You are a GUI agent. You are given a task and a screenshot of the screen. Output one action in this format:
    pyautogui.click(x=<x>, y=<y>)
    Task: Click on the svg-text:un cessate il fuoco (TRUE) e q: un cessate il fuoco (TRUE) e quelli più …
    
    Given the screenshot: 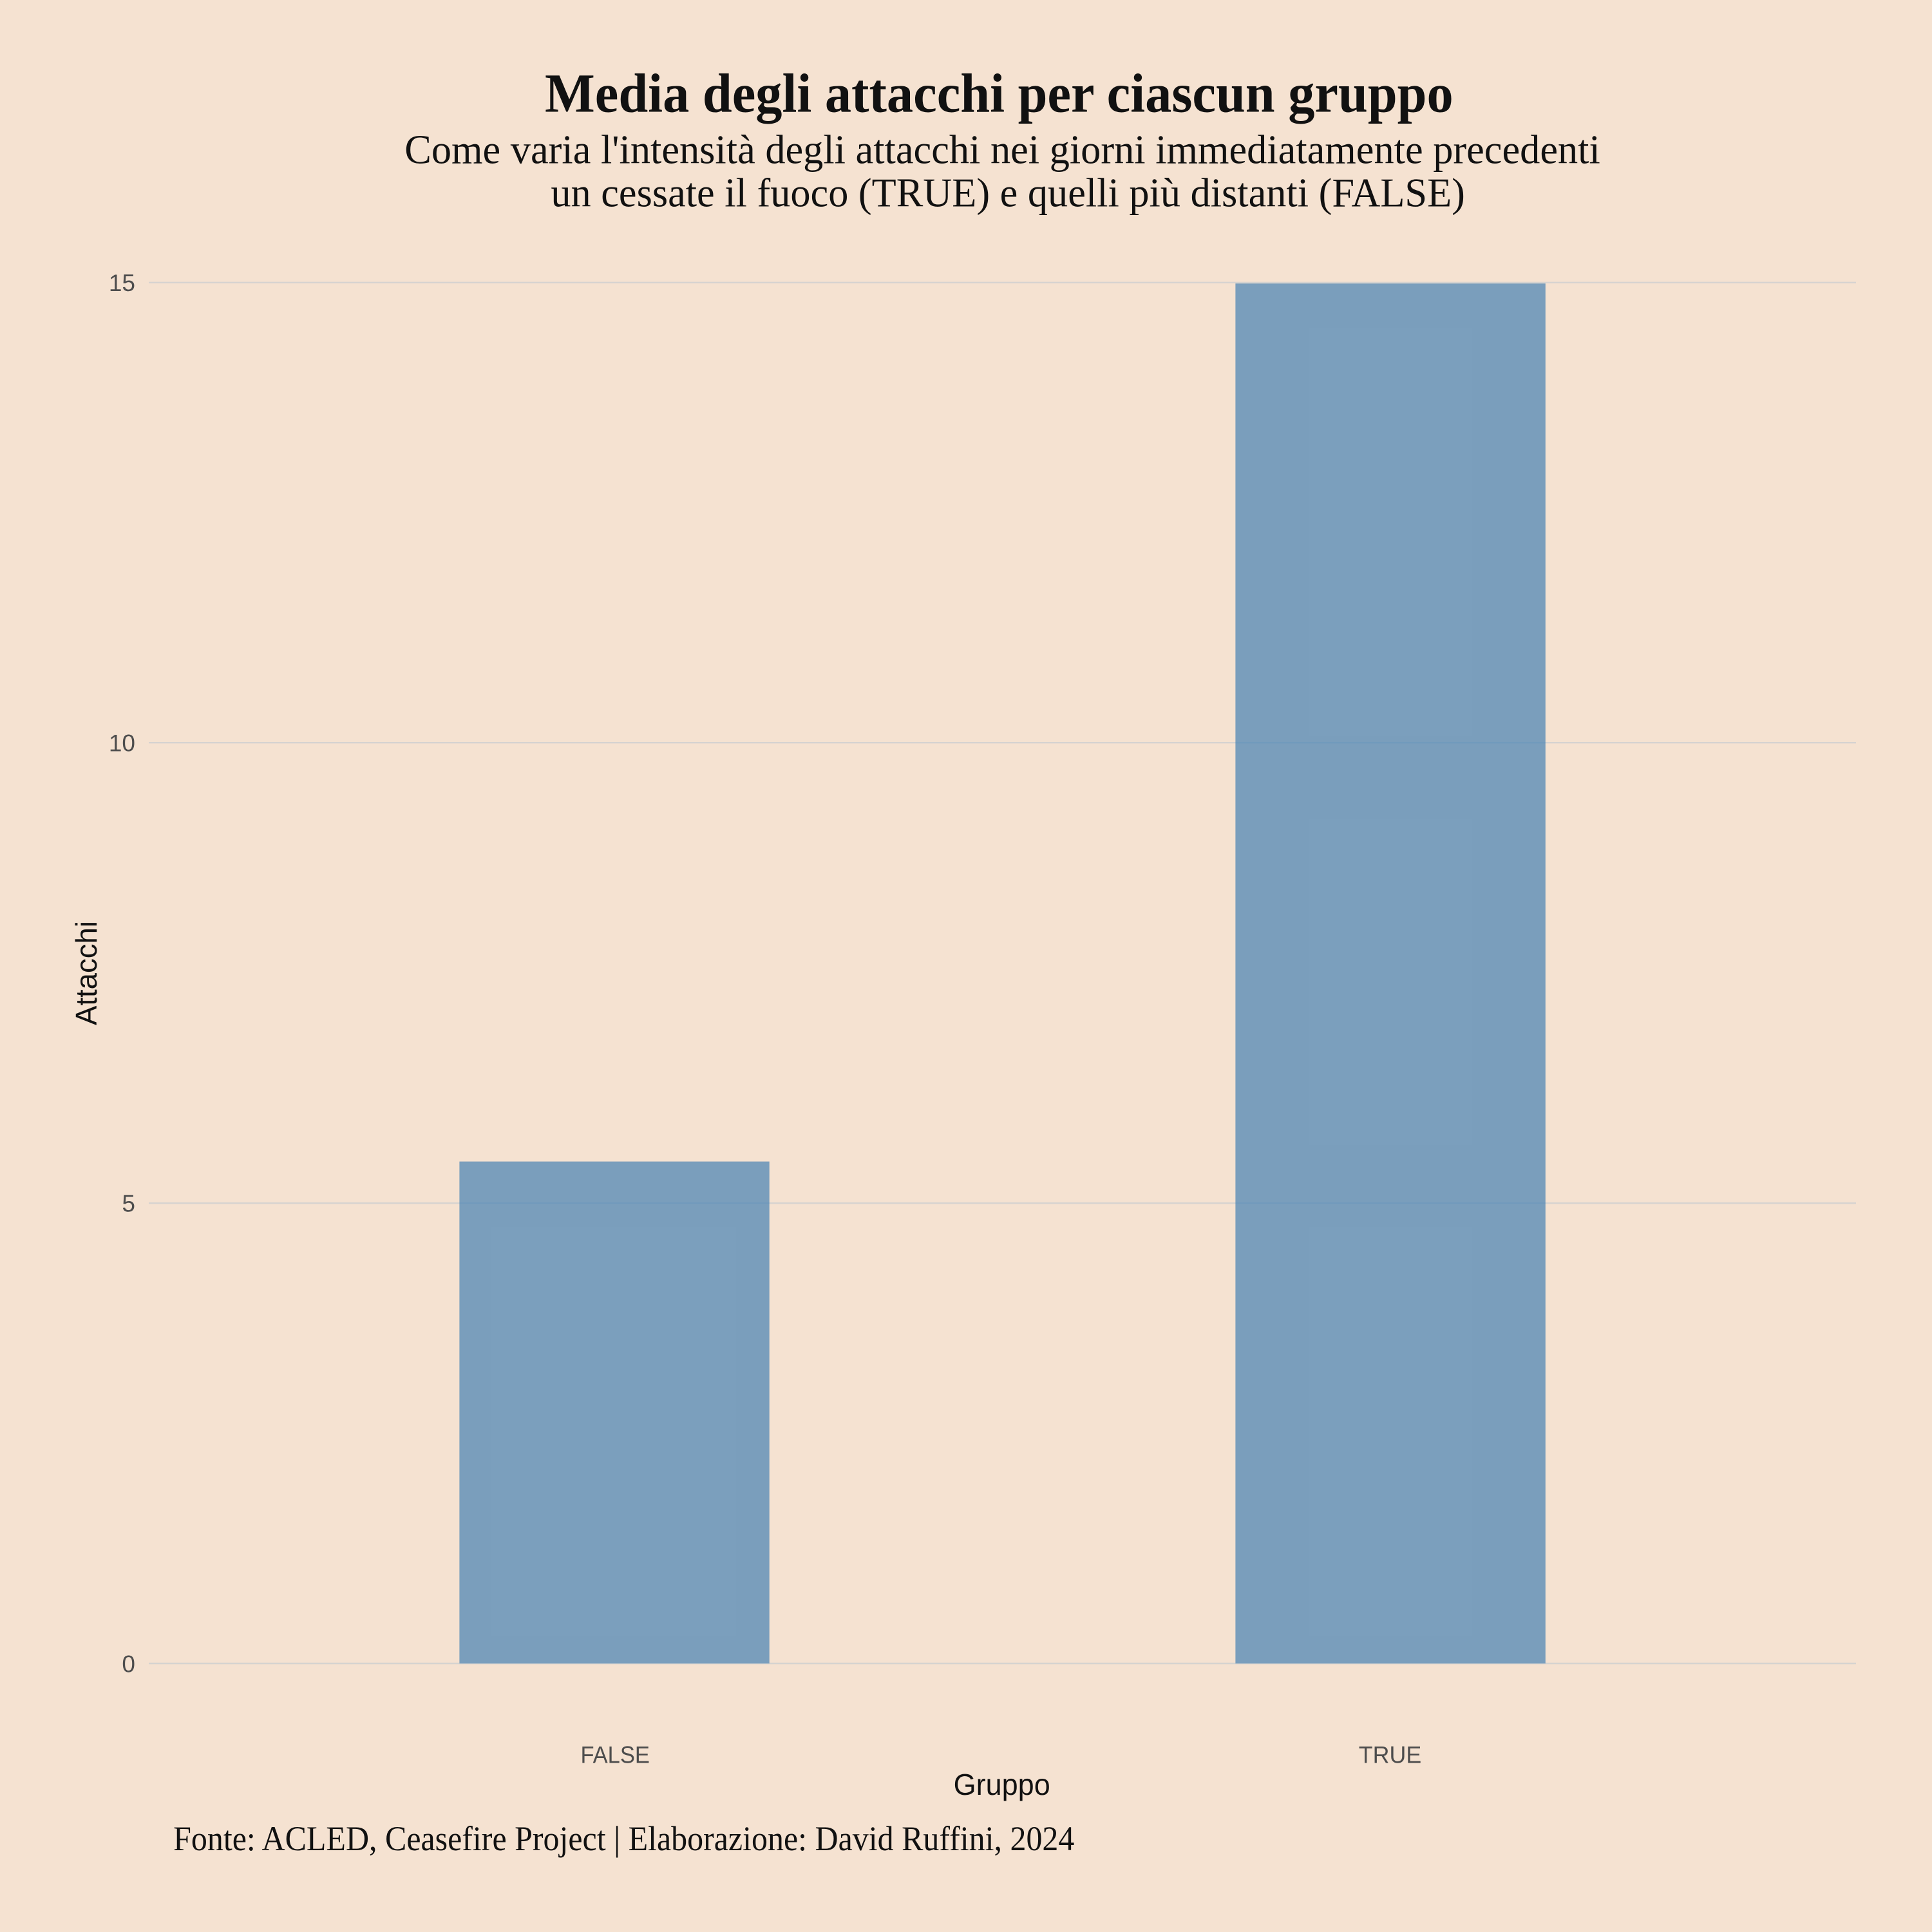 What is the action you would take?
    pyautogui.click(x=1008, y=193)
    